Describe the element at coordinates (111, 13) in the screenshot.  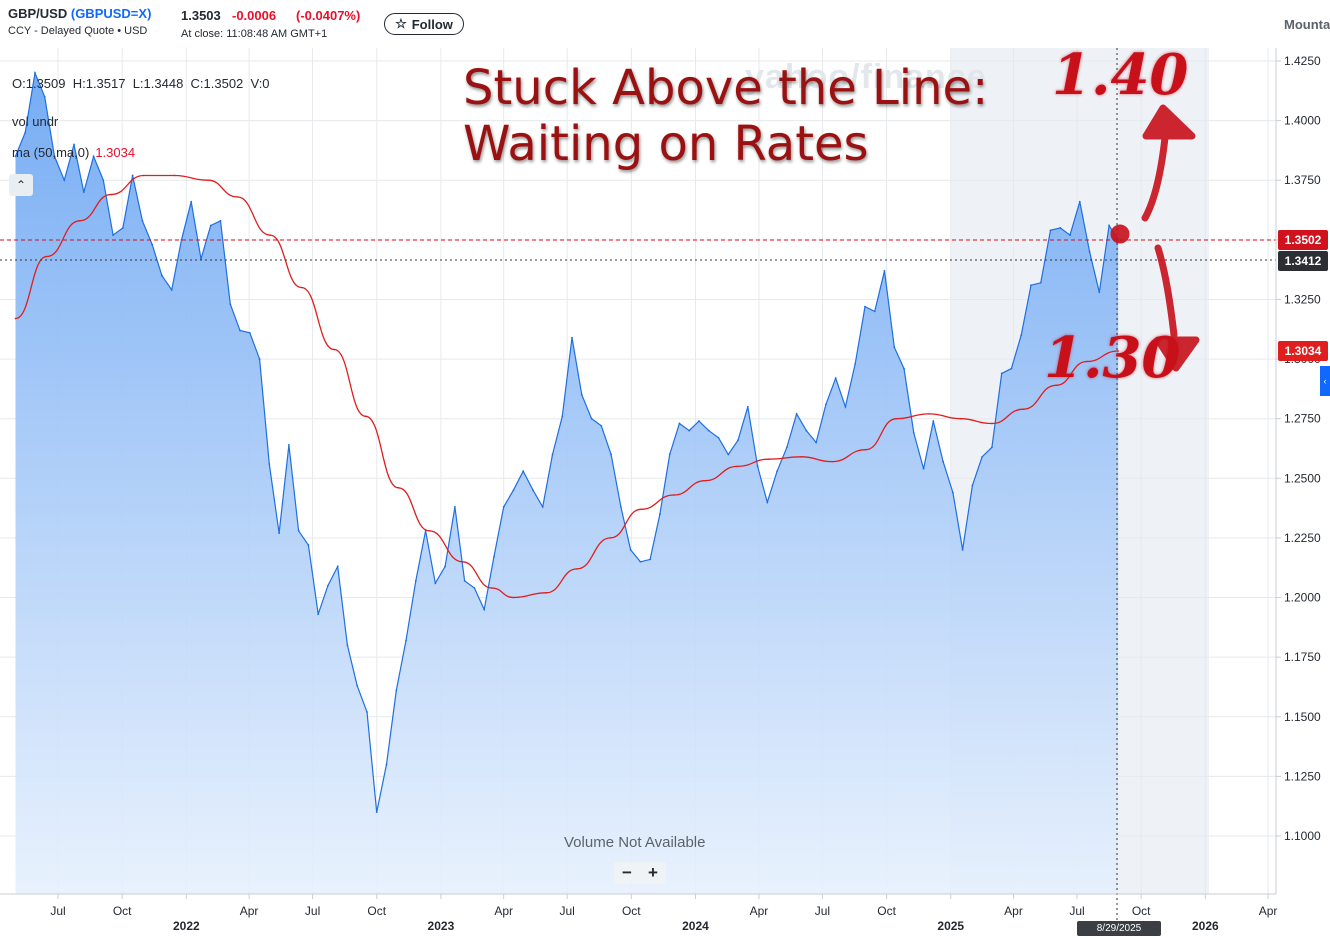
I see `ticker-link: (GBPUSD=X)` at that location.